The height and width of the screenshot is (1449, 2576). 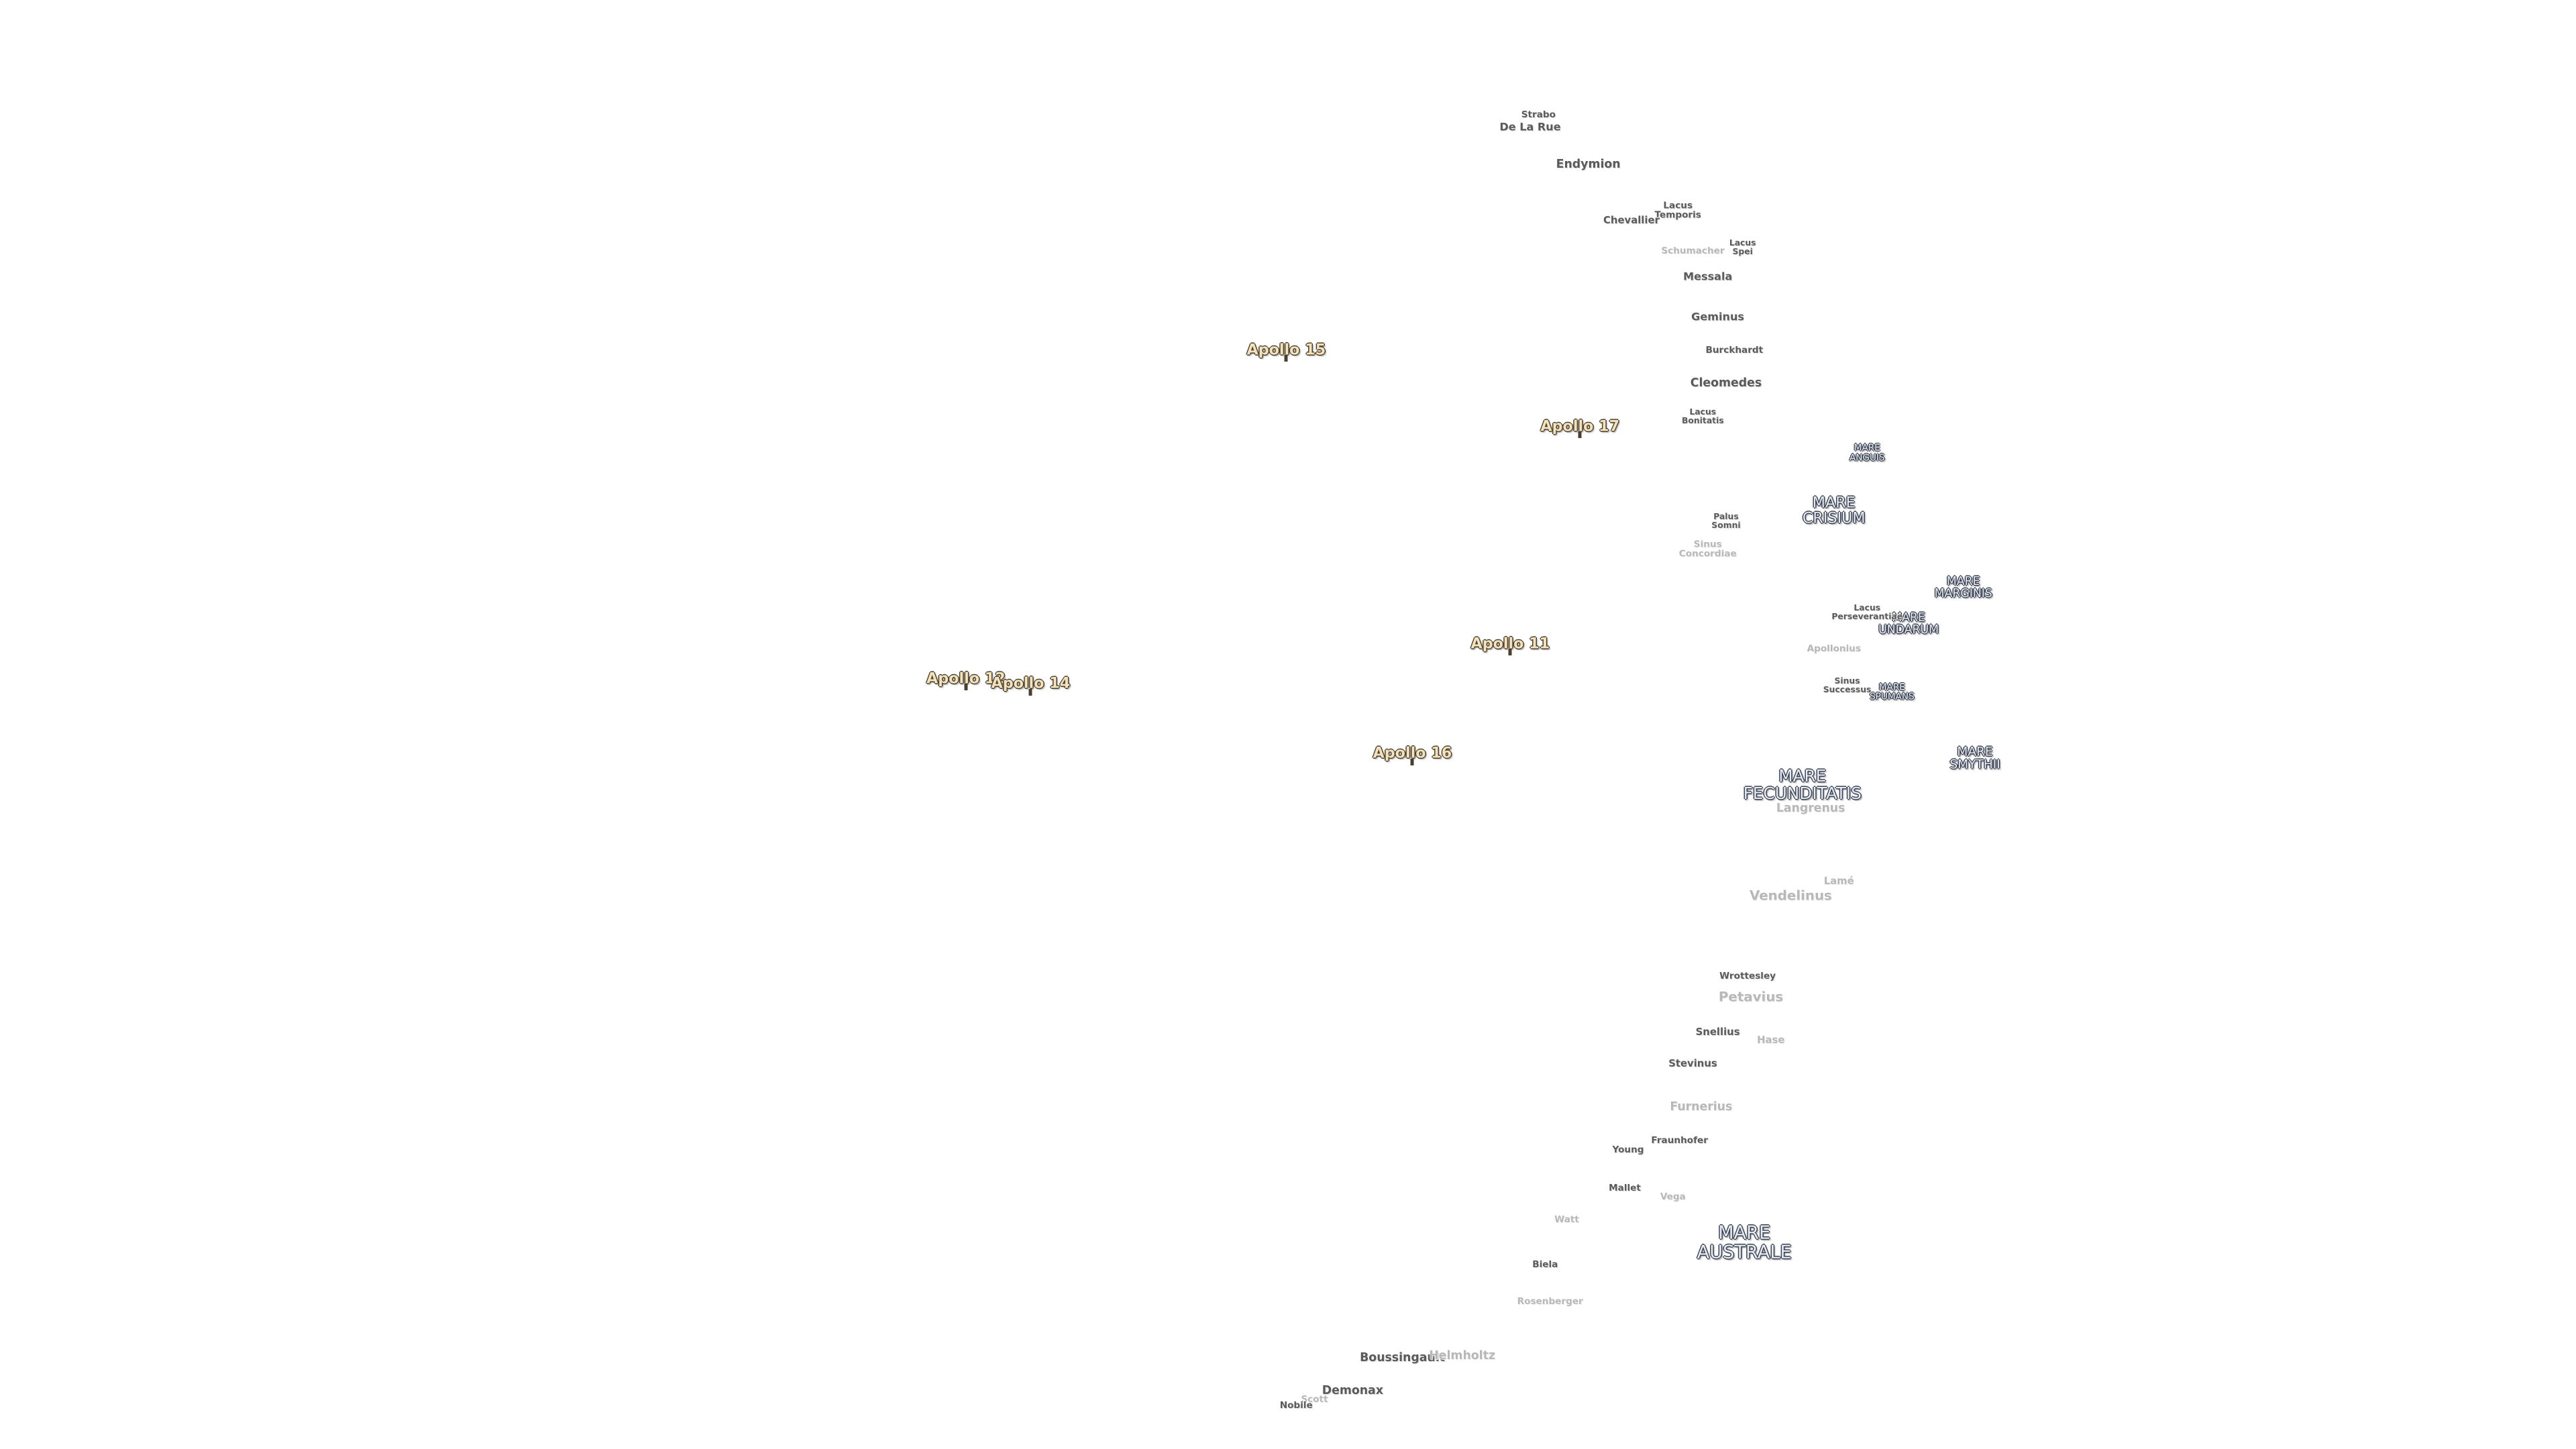 I want to click on feature-label: Langrenus, so click(x=1810, y=808).